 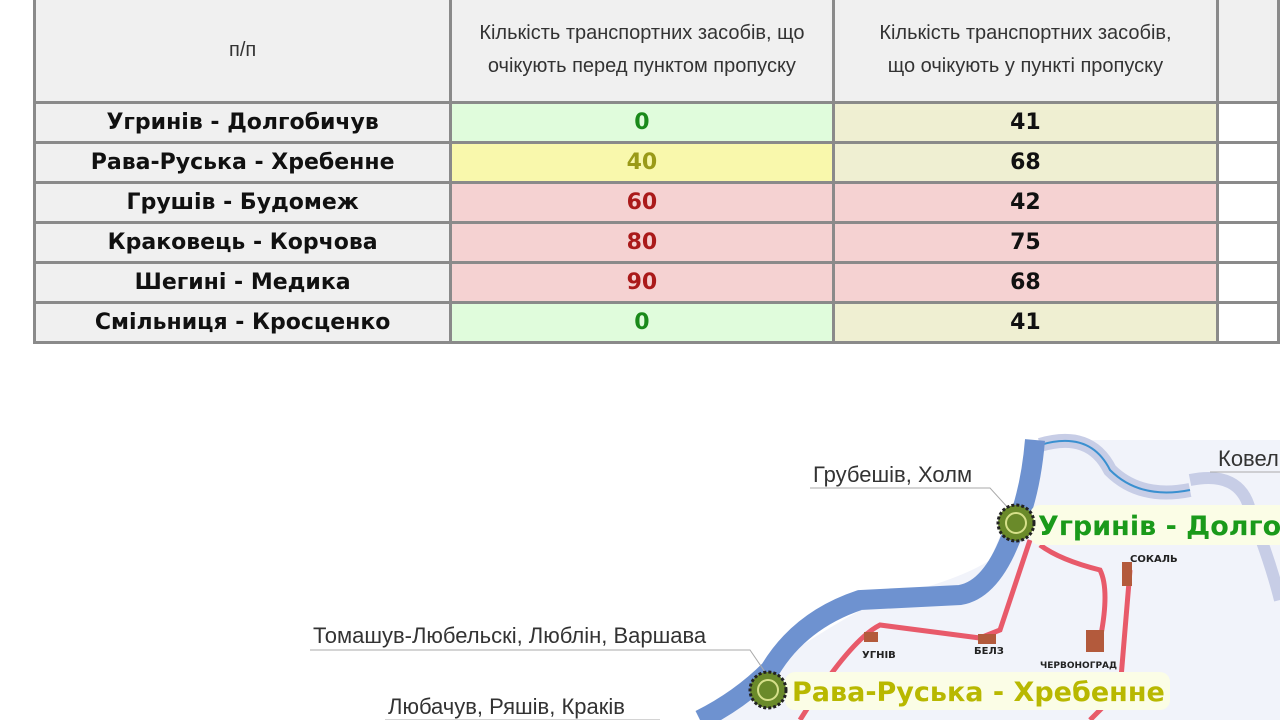 What do you see at coordinates (242, 52) in the screenshot?
I see `header-number: п/п` at bounding box center [242, 52].